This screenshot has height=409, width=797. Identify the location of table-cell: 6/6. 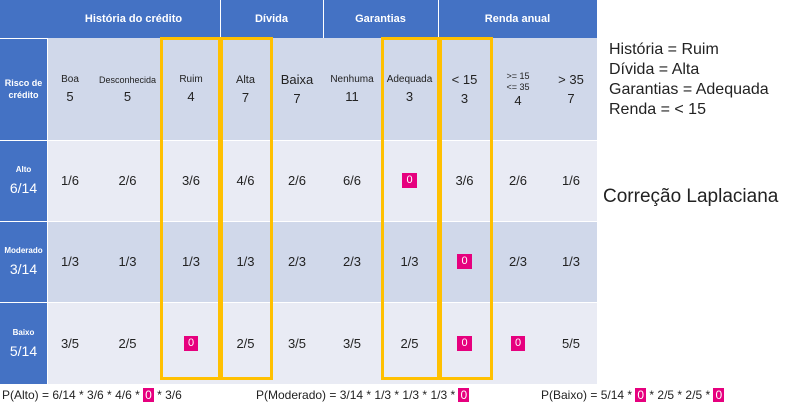
(352, 180).